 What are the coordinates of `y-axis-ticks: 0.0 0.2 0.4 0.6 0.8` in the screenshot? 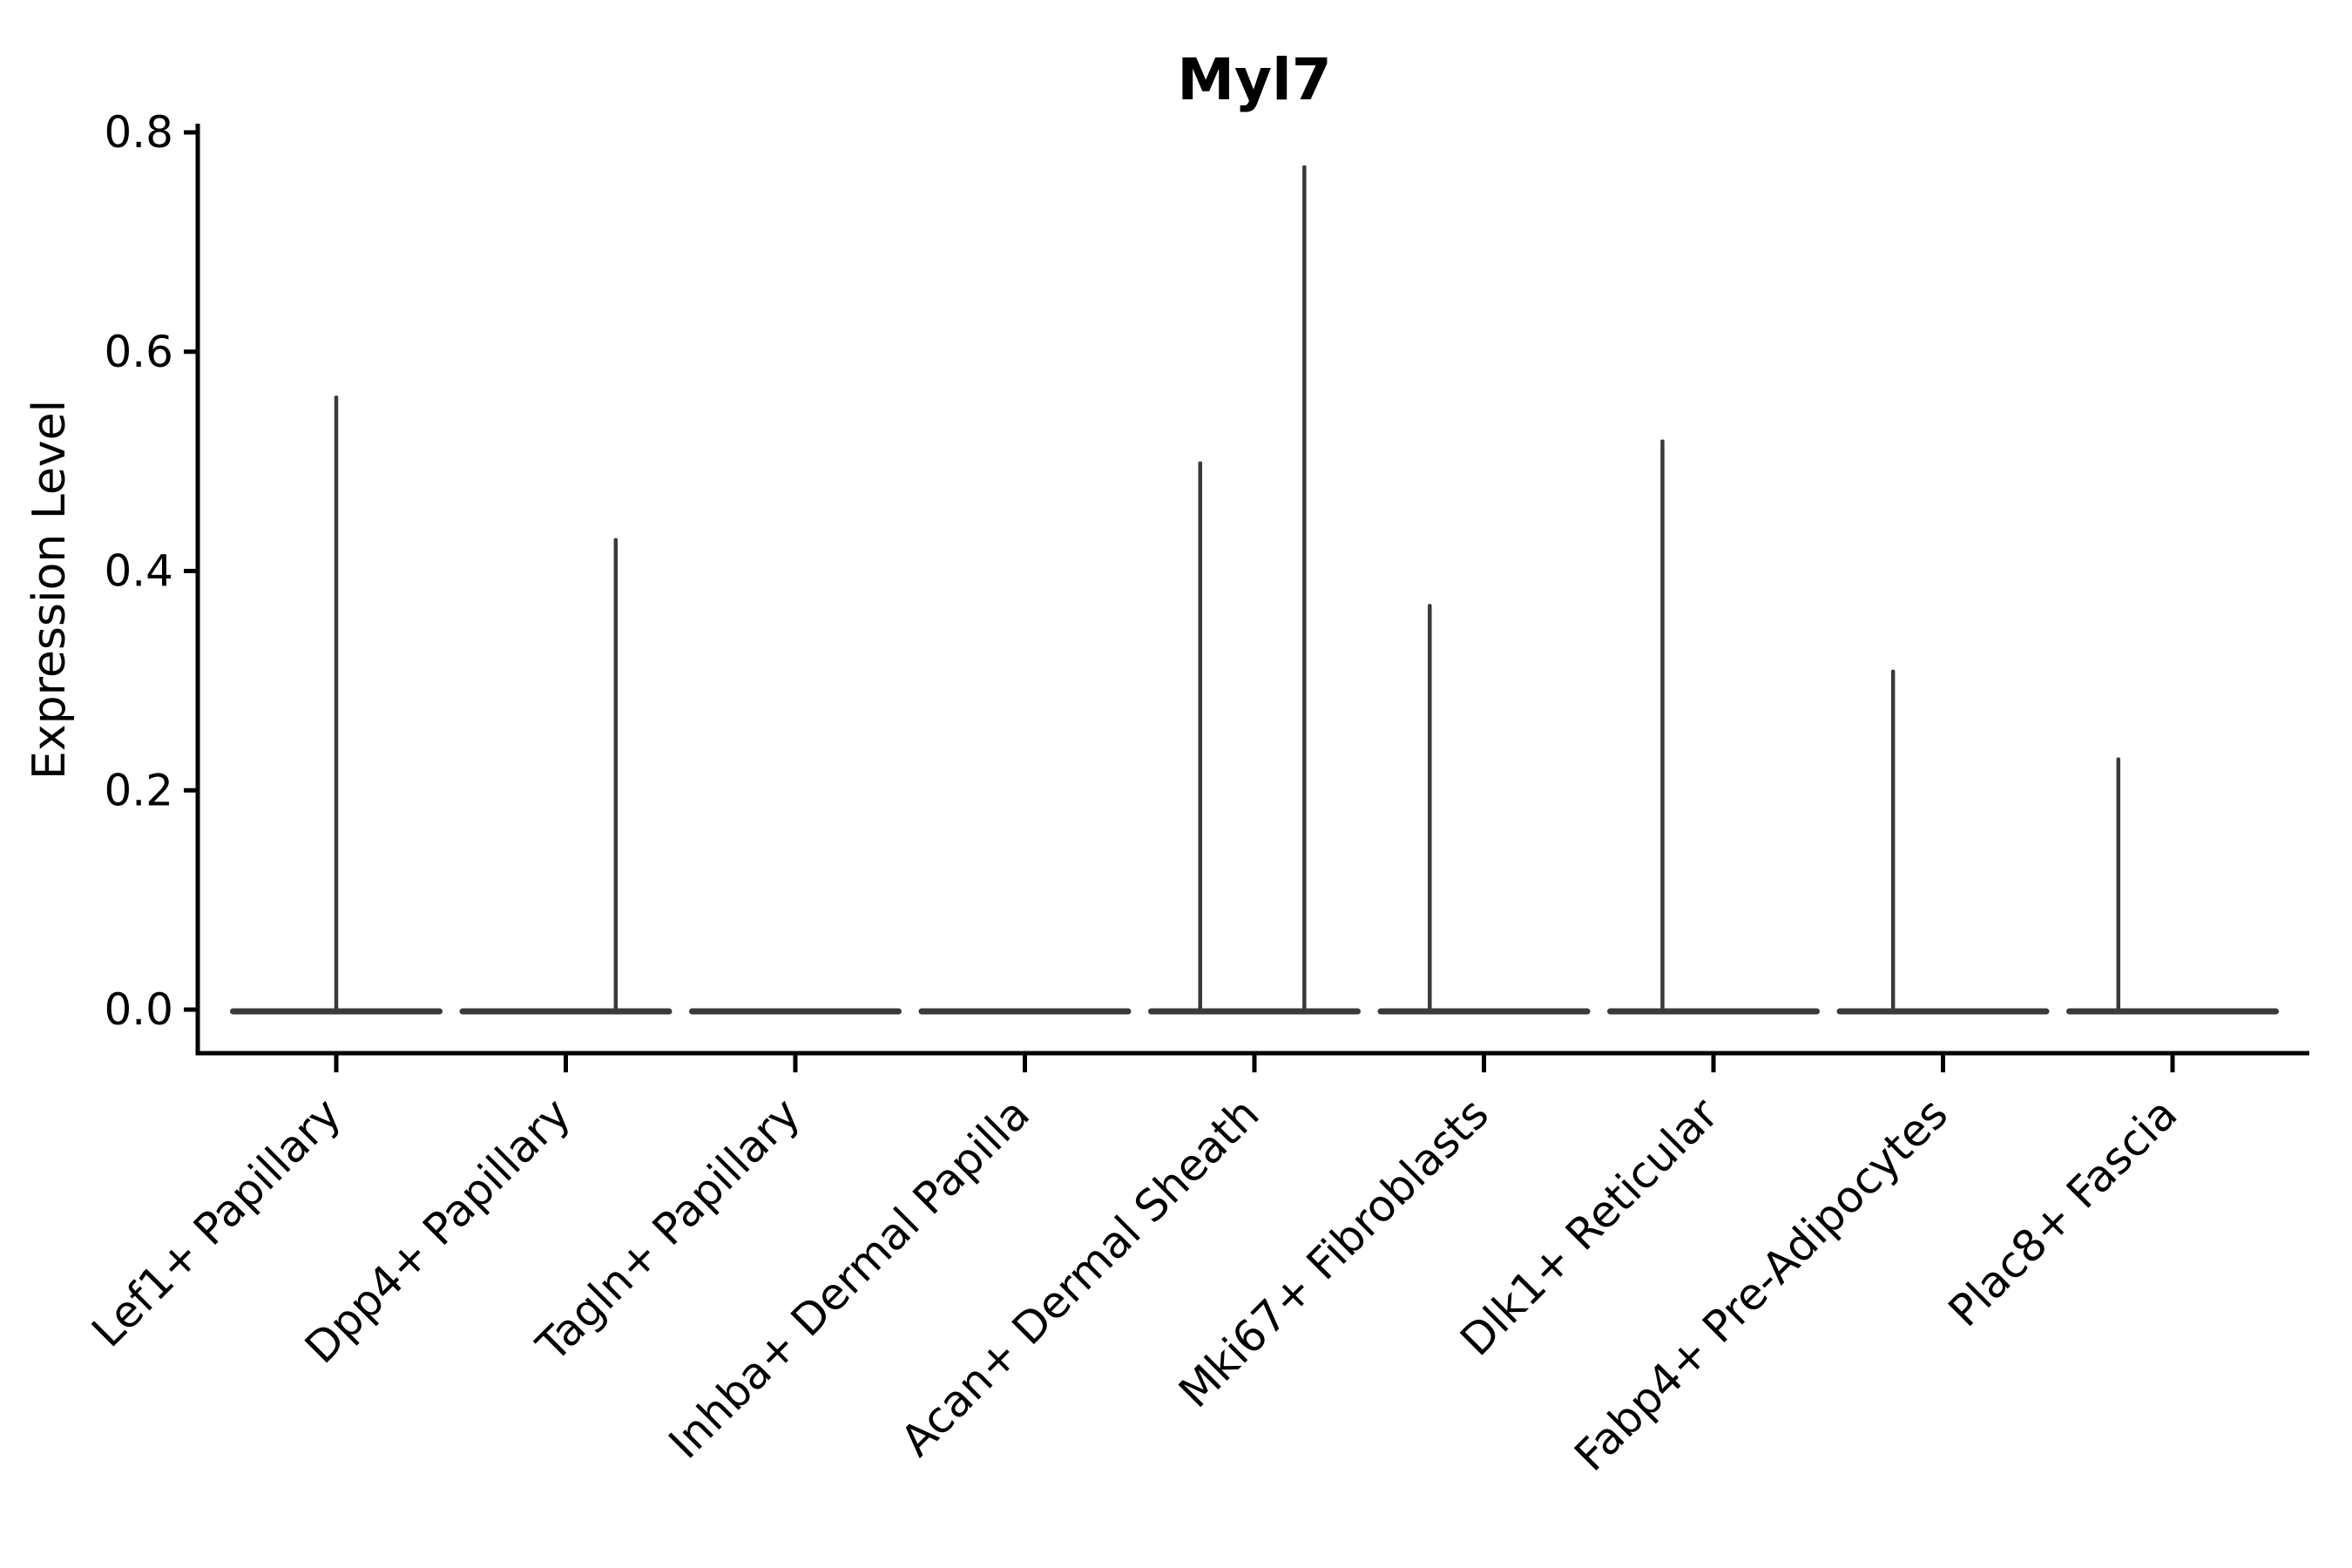 It's located at (151, 571).